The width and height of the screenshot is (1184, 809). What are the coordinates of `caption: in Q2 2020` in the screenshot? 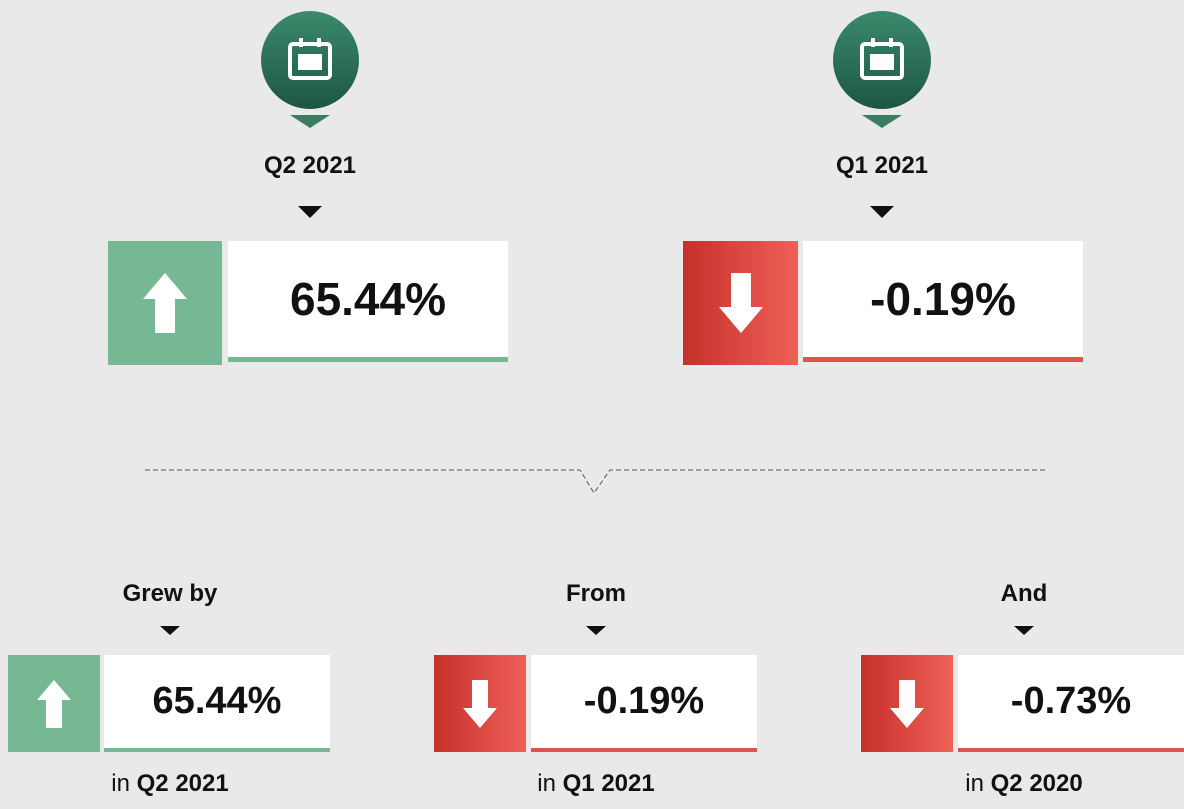 It's located at (1024, 784).